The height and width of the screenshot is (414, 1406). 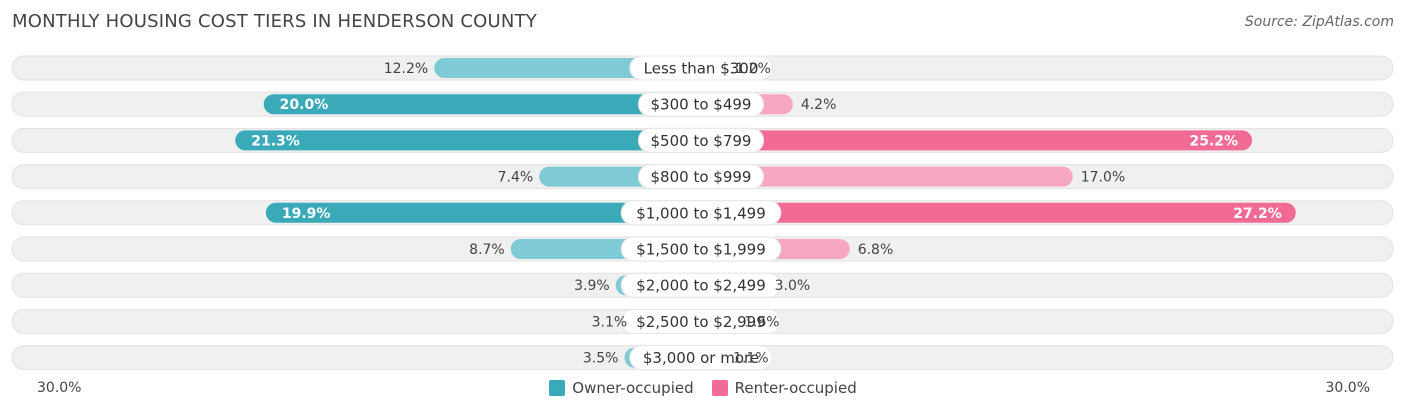 What do you see at coordinates (751, 359) in the screenshot?
I see `renter-value-label: 1.1%` at bounding box center [751, 359].